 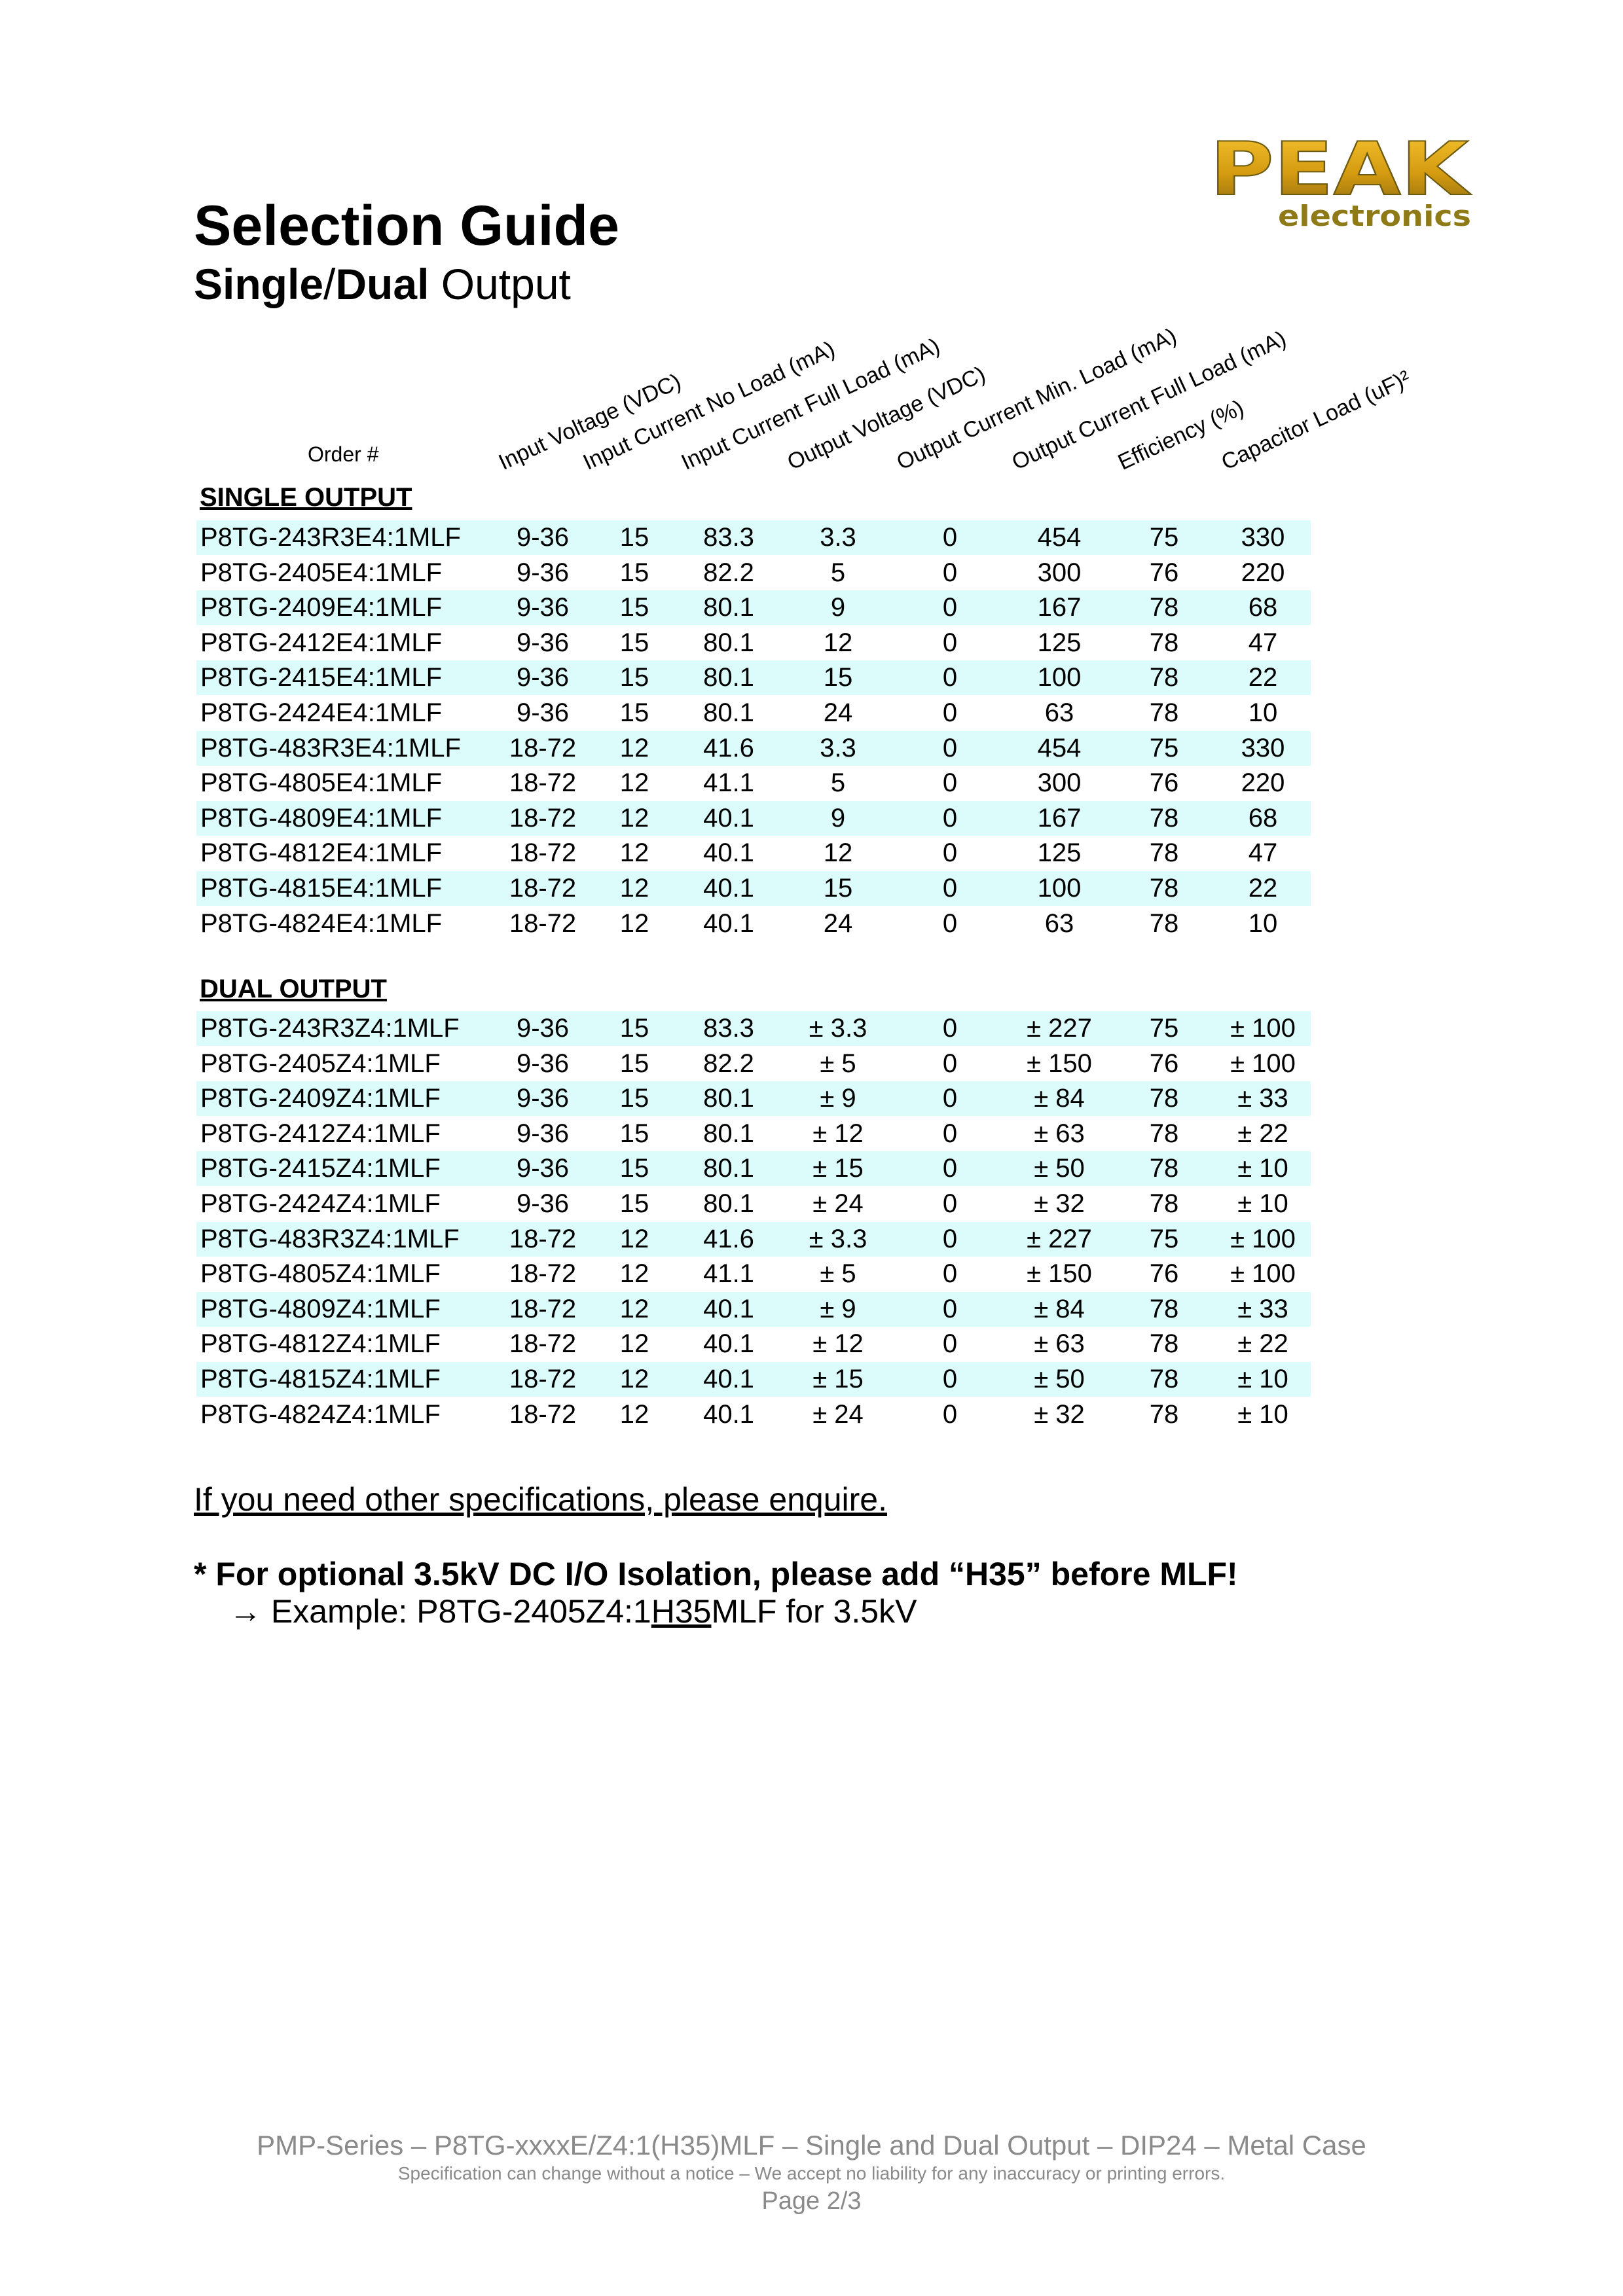 What do you see at coordinates (753, 537) in the screenshot?
I see `table-row: P8TG-243R3E4:1MLF 9-36 15 83.3 3.3 0 454 75 330` at bounding box center [753, 537].